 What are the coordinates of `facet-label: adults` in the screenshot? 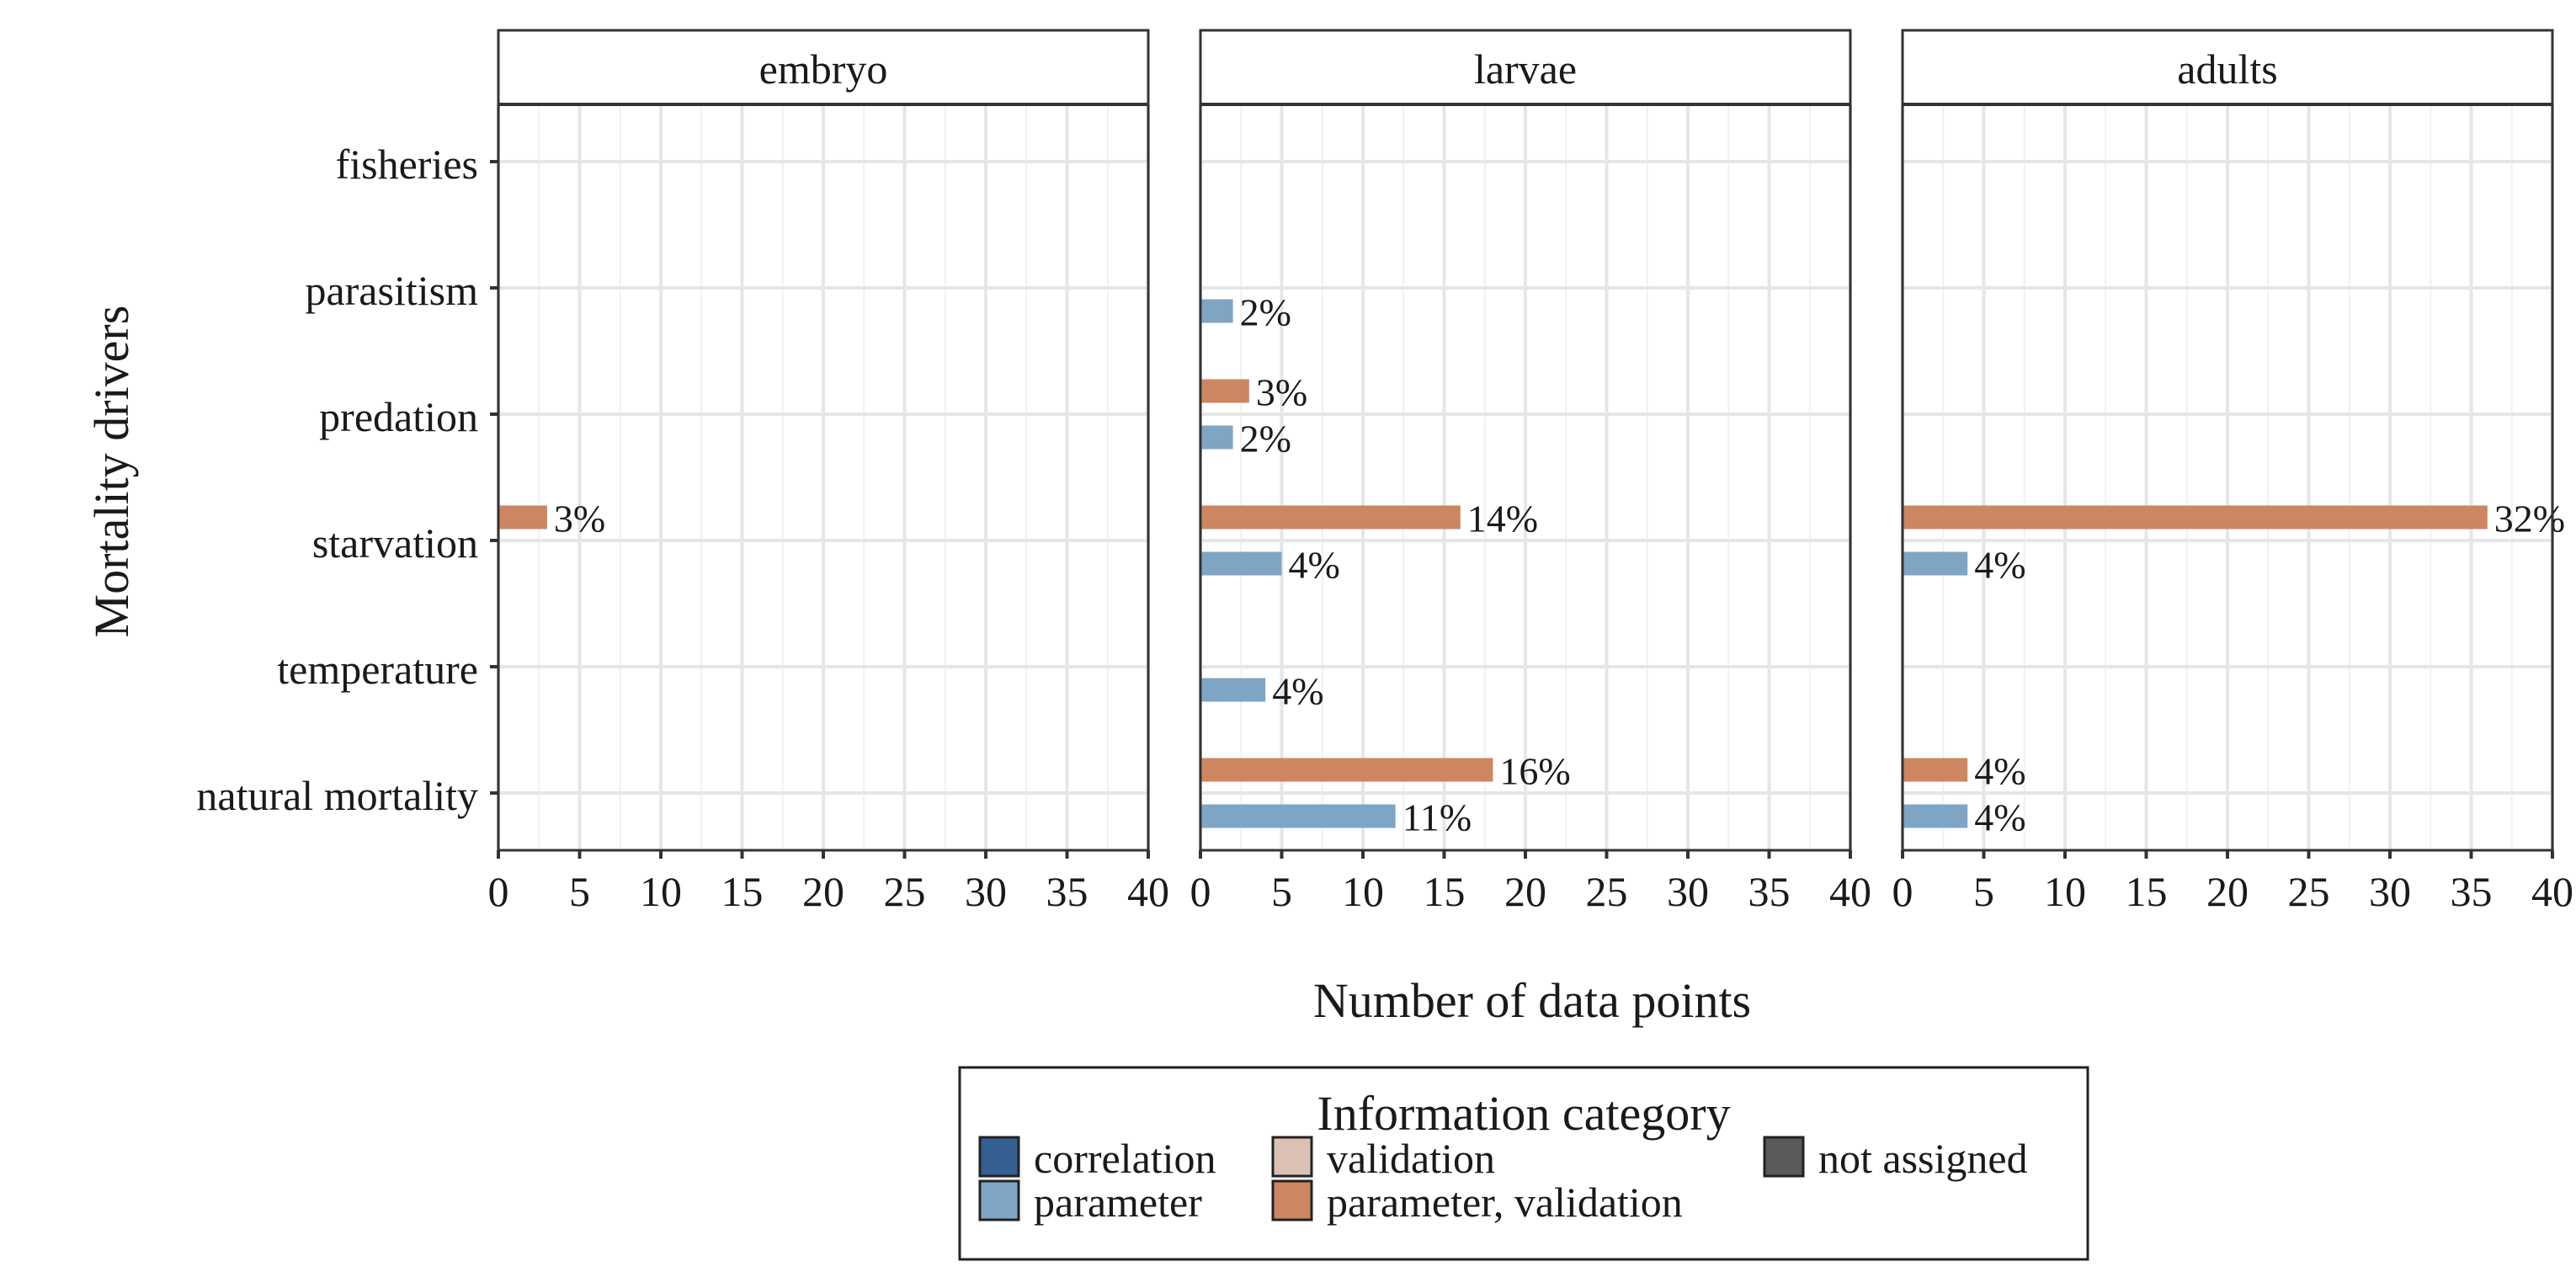 It's located at (2227, 69).